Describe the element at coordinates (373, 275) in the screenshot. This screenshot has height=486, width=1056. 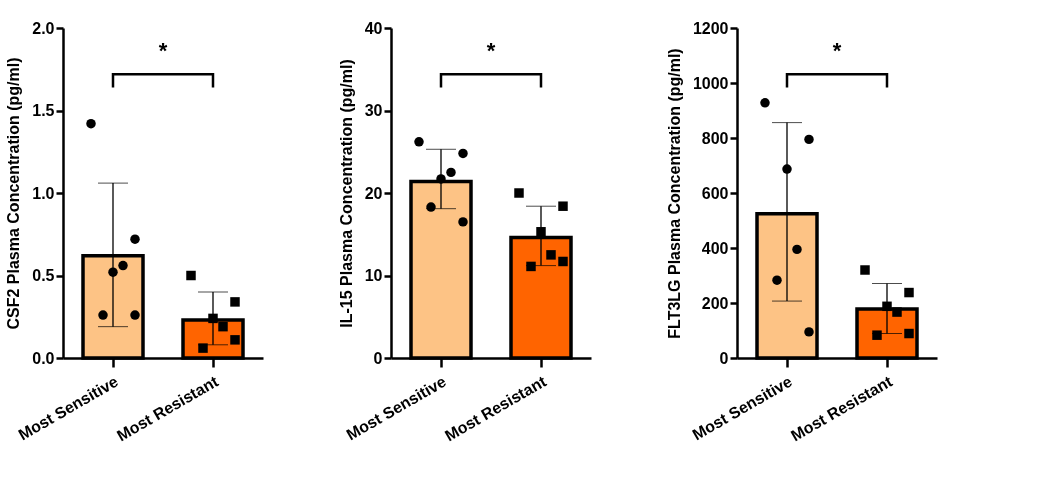
I see `y-tick-label: 10` at that location.